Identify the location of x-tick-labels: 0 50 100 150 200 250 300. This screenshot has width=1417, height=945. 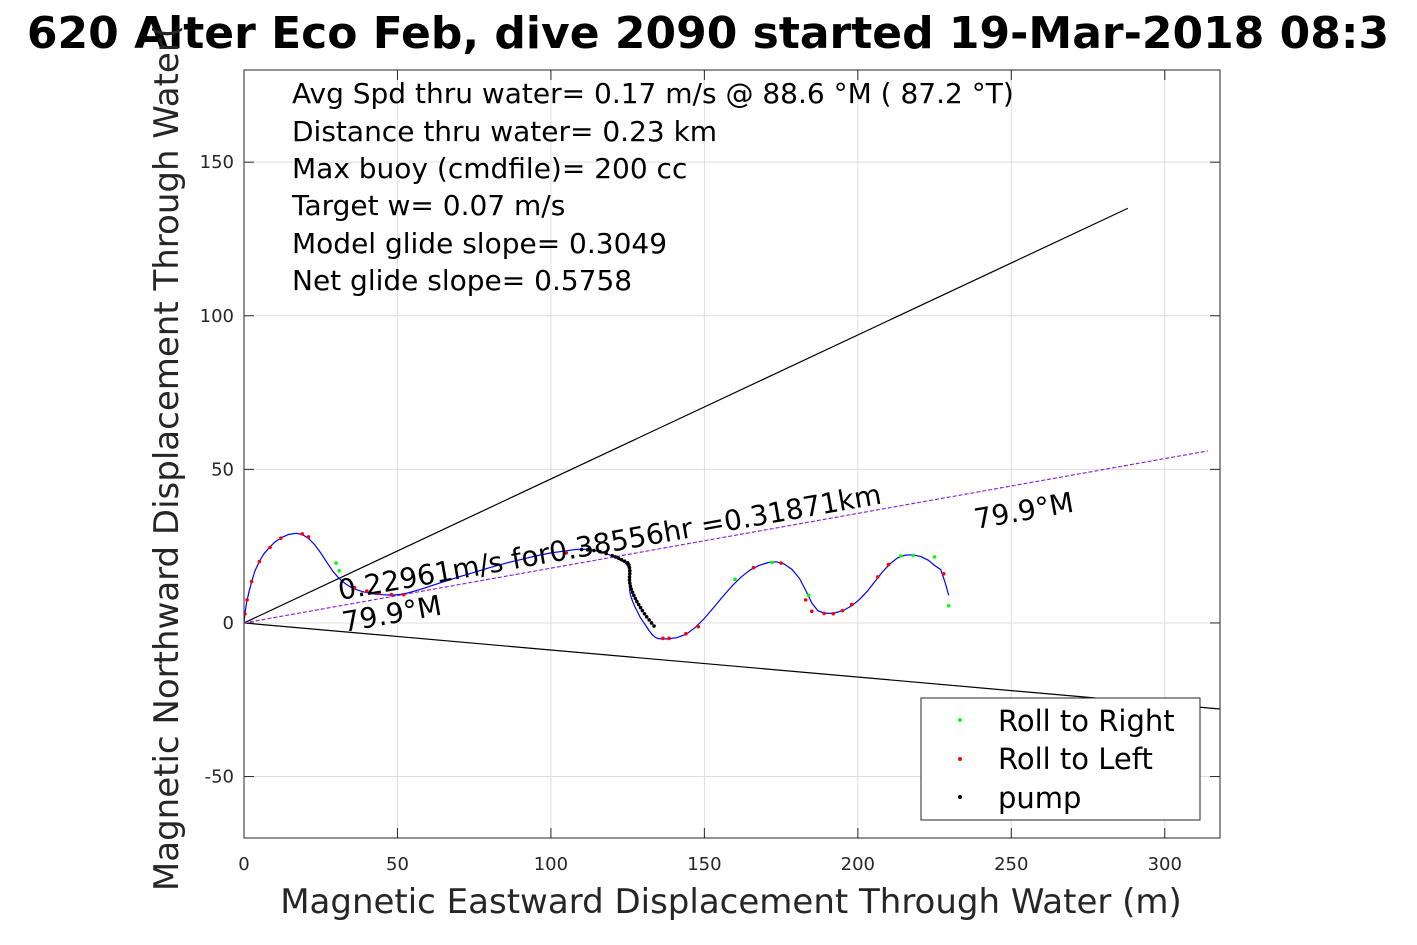
(710, 864).